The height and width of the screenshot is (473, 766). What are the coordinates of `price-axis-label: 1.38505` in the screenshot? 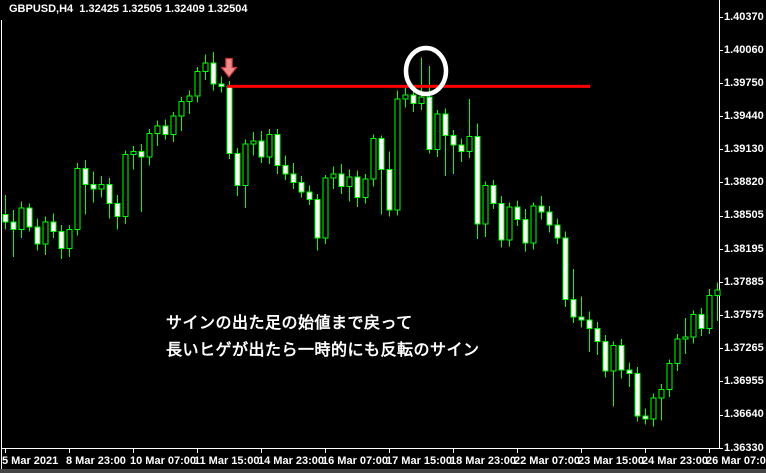 It's located at (744, 215).